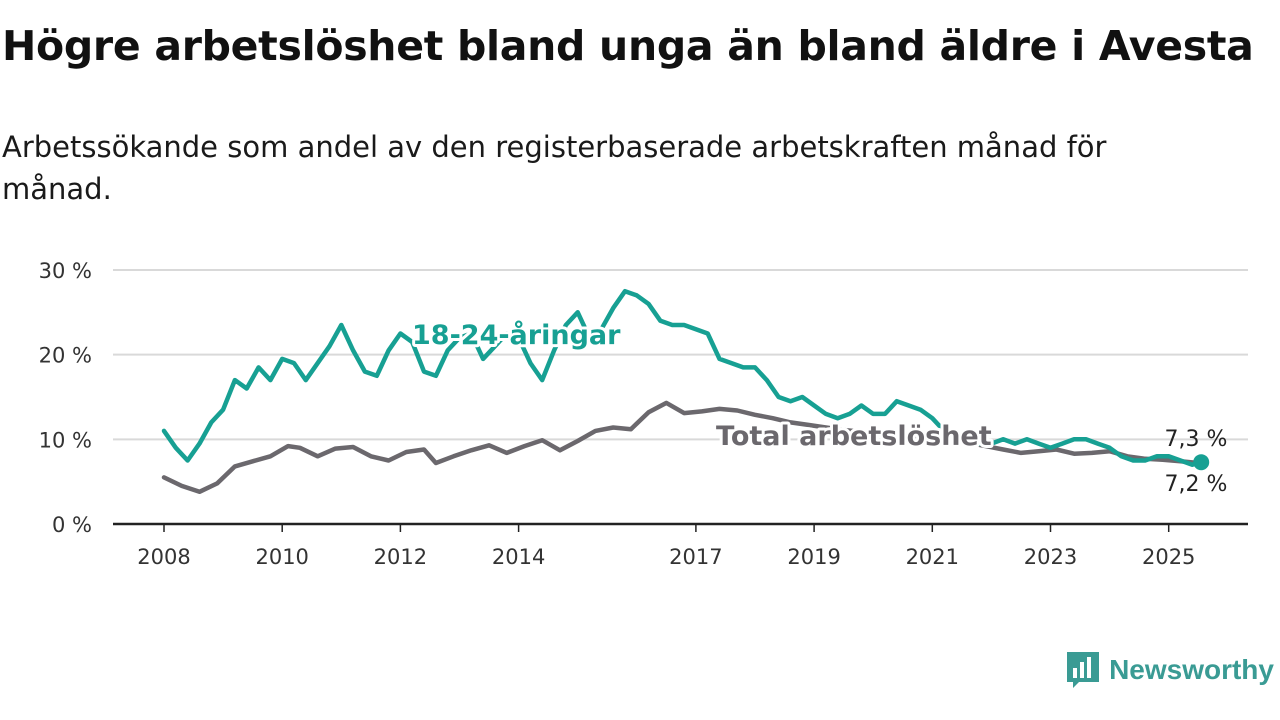 The width and height of the screenshot is (1280, 720). I want to click on x-tick-label: 2019, so click(813, 557).